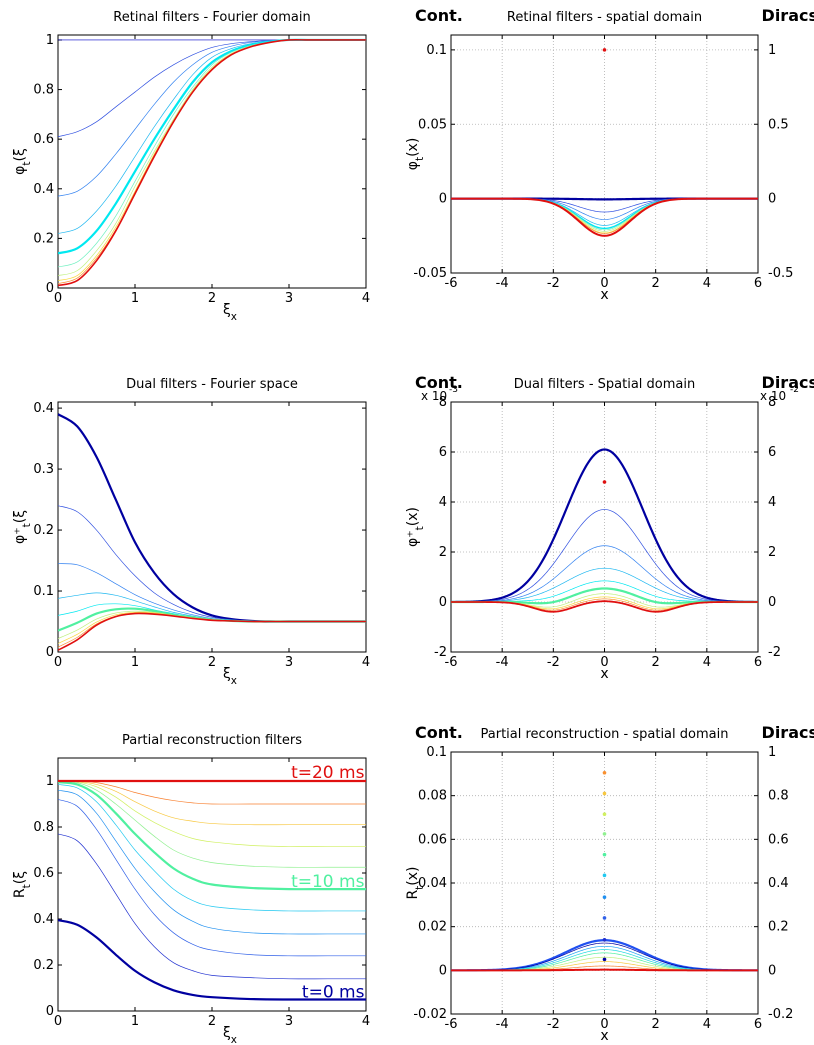  I want to click on y-axis-label: Rt(ξ, so click(22, 884).